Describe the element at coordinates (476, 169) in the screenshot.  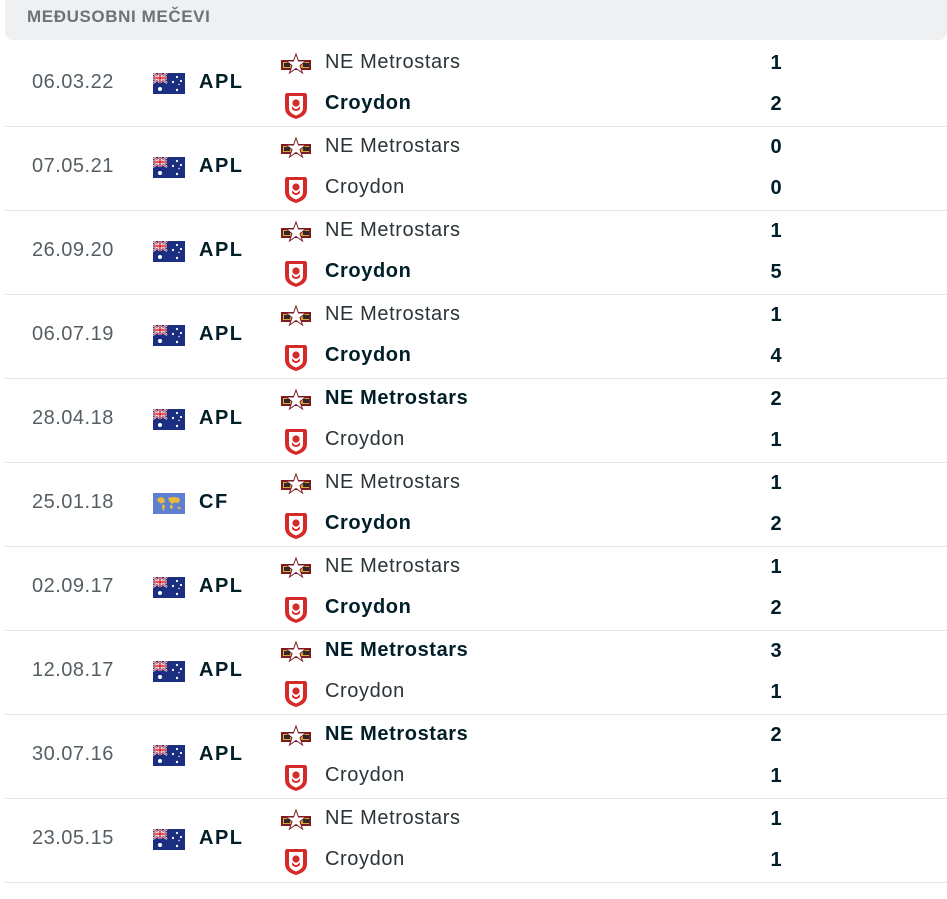
I see `match-row: 07.05.21 APL NE Metrostars` at that location.